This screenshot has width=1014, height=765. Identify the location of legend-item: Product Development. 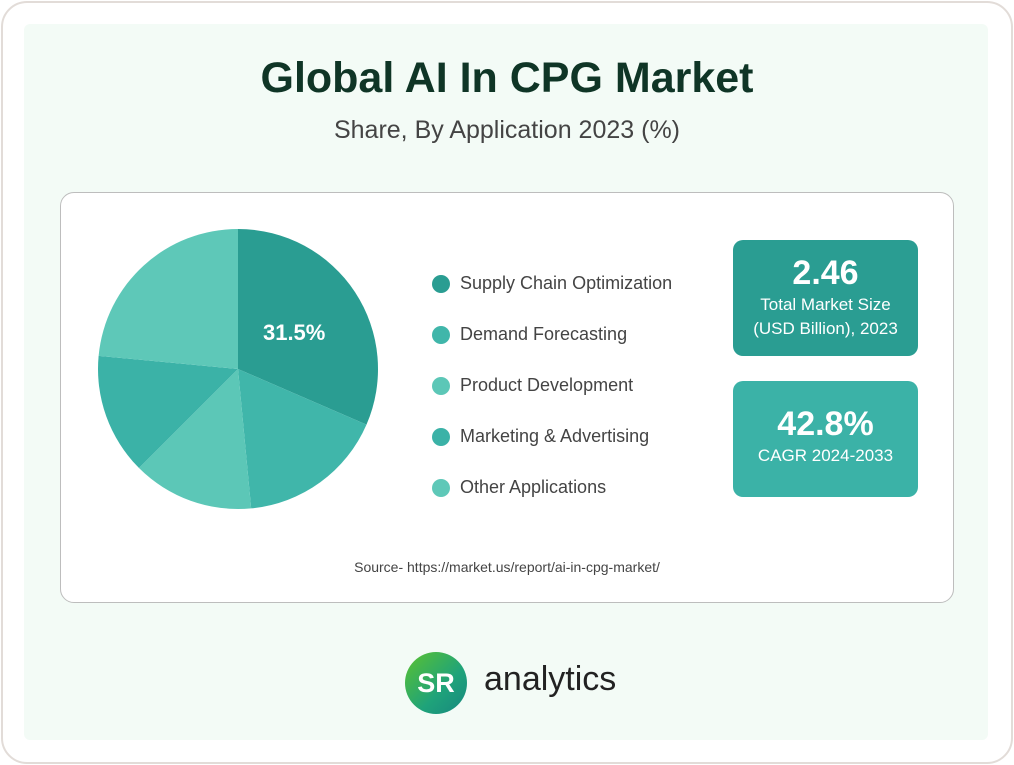
(552, 385).